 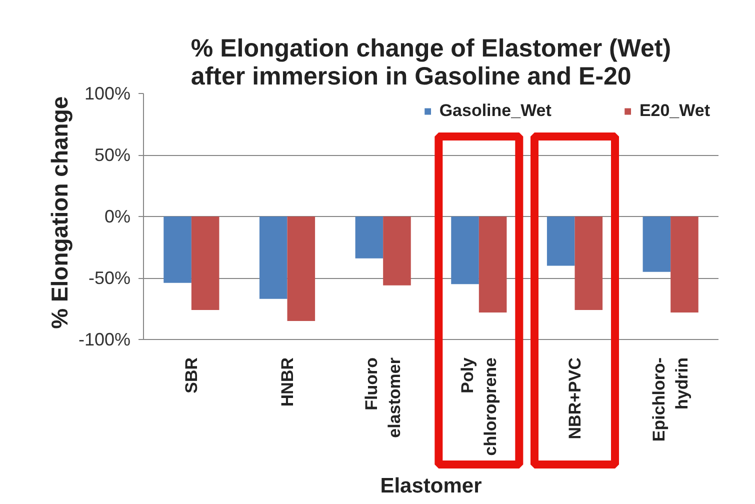 What do you see at coordinates (287, 382) in the screenshot?
I see `x-tick-label: HNBR` at bounding box center [287, 382].